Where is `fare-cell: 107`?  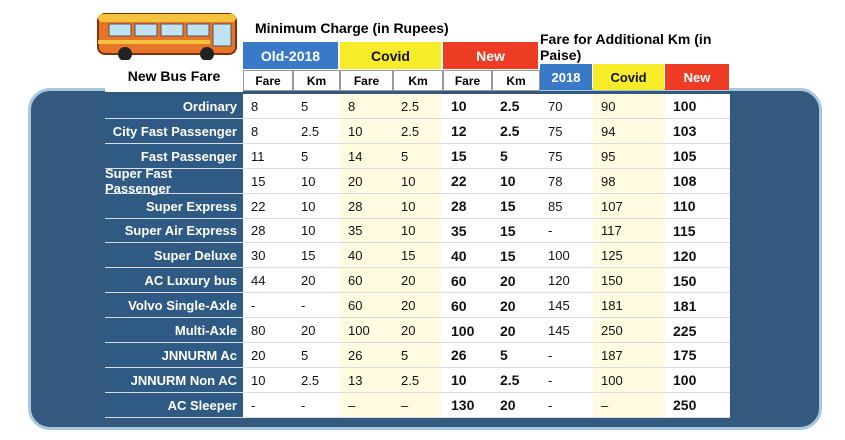
fare-cell: 107 is located at coordinates (612, 206).